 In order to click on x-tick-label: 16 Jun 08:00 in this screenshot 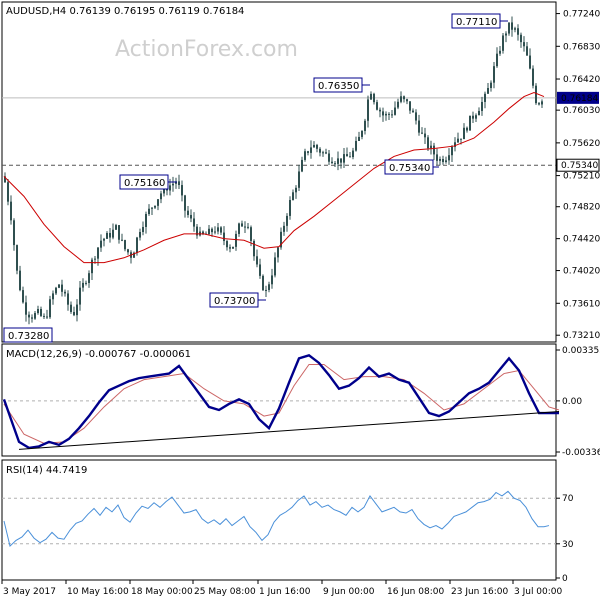, I will do `click(415, 592)`.